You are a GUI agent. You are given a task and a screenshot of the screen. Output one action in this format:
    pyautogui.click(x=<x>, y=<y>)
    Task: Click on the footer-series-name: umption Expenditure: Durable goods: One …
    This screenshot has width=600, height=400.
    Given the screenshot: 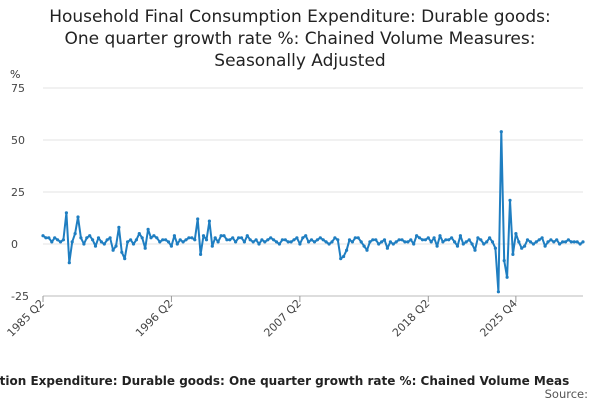 What is the action you would take?
    pyautogui.click(x=285, y=381)
    